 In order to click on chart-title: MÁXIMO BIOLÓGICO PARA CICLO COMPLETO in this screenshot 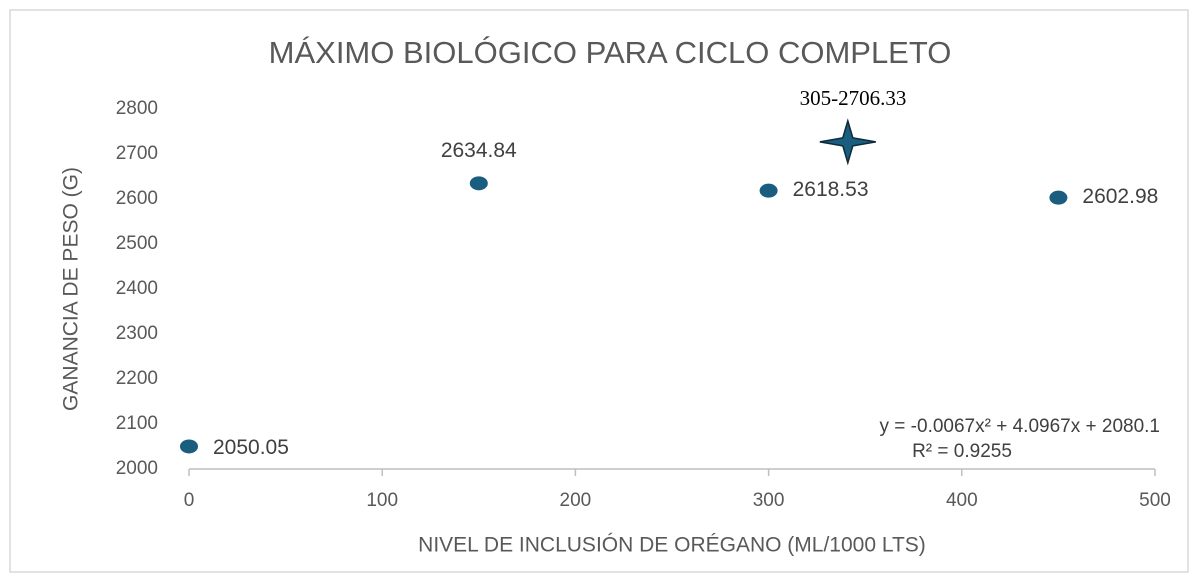, I will do `click(610, 52)`.